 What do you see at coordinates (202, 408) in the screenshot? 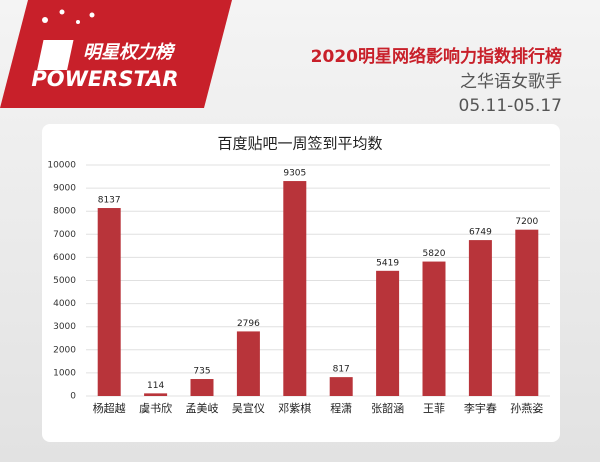
I see `x-tick-label: 孟美岐` at bounding box center [202, 408].